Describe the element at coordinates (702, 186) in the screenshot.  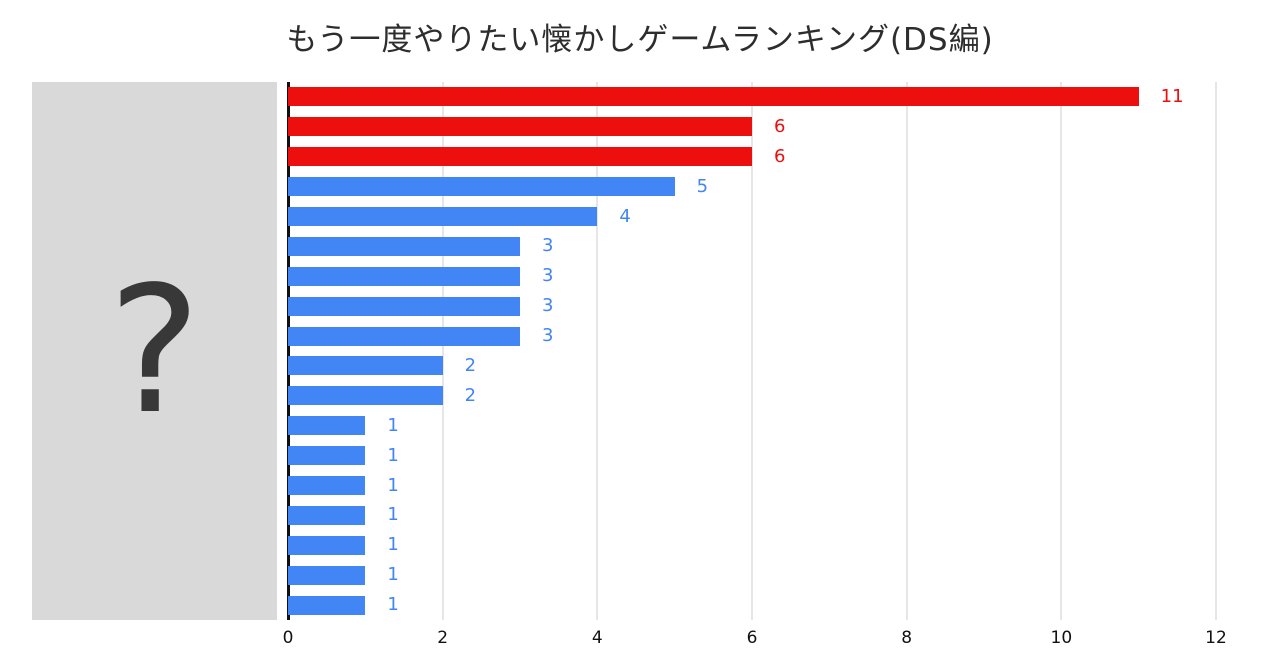
I see `bar-value-label: 5` at that location.